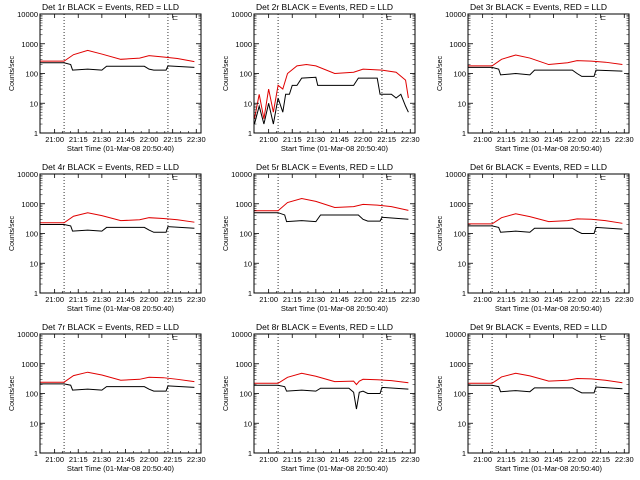  I want to click on panel-title: Det 4r BLACK = Events, RED = LLD, so click(110, 167).